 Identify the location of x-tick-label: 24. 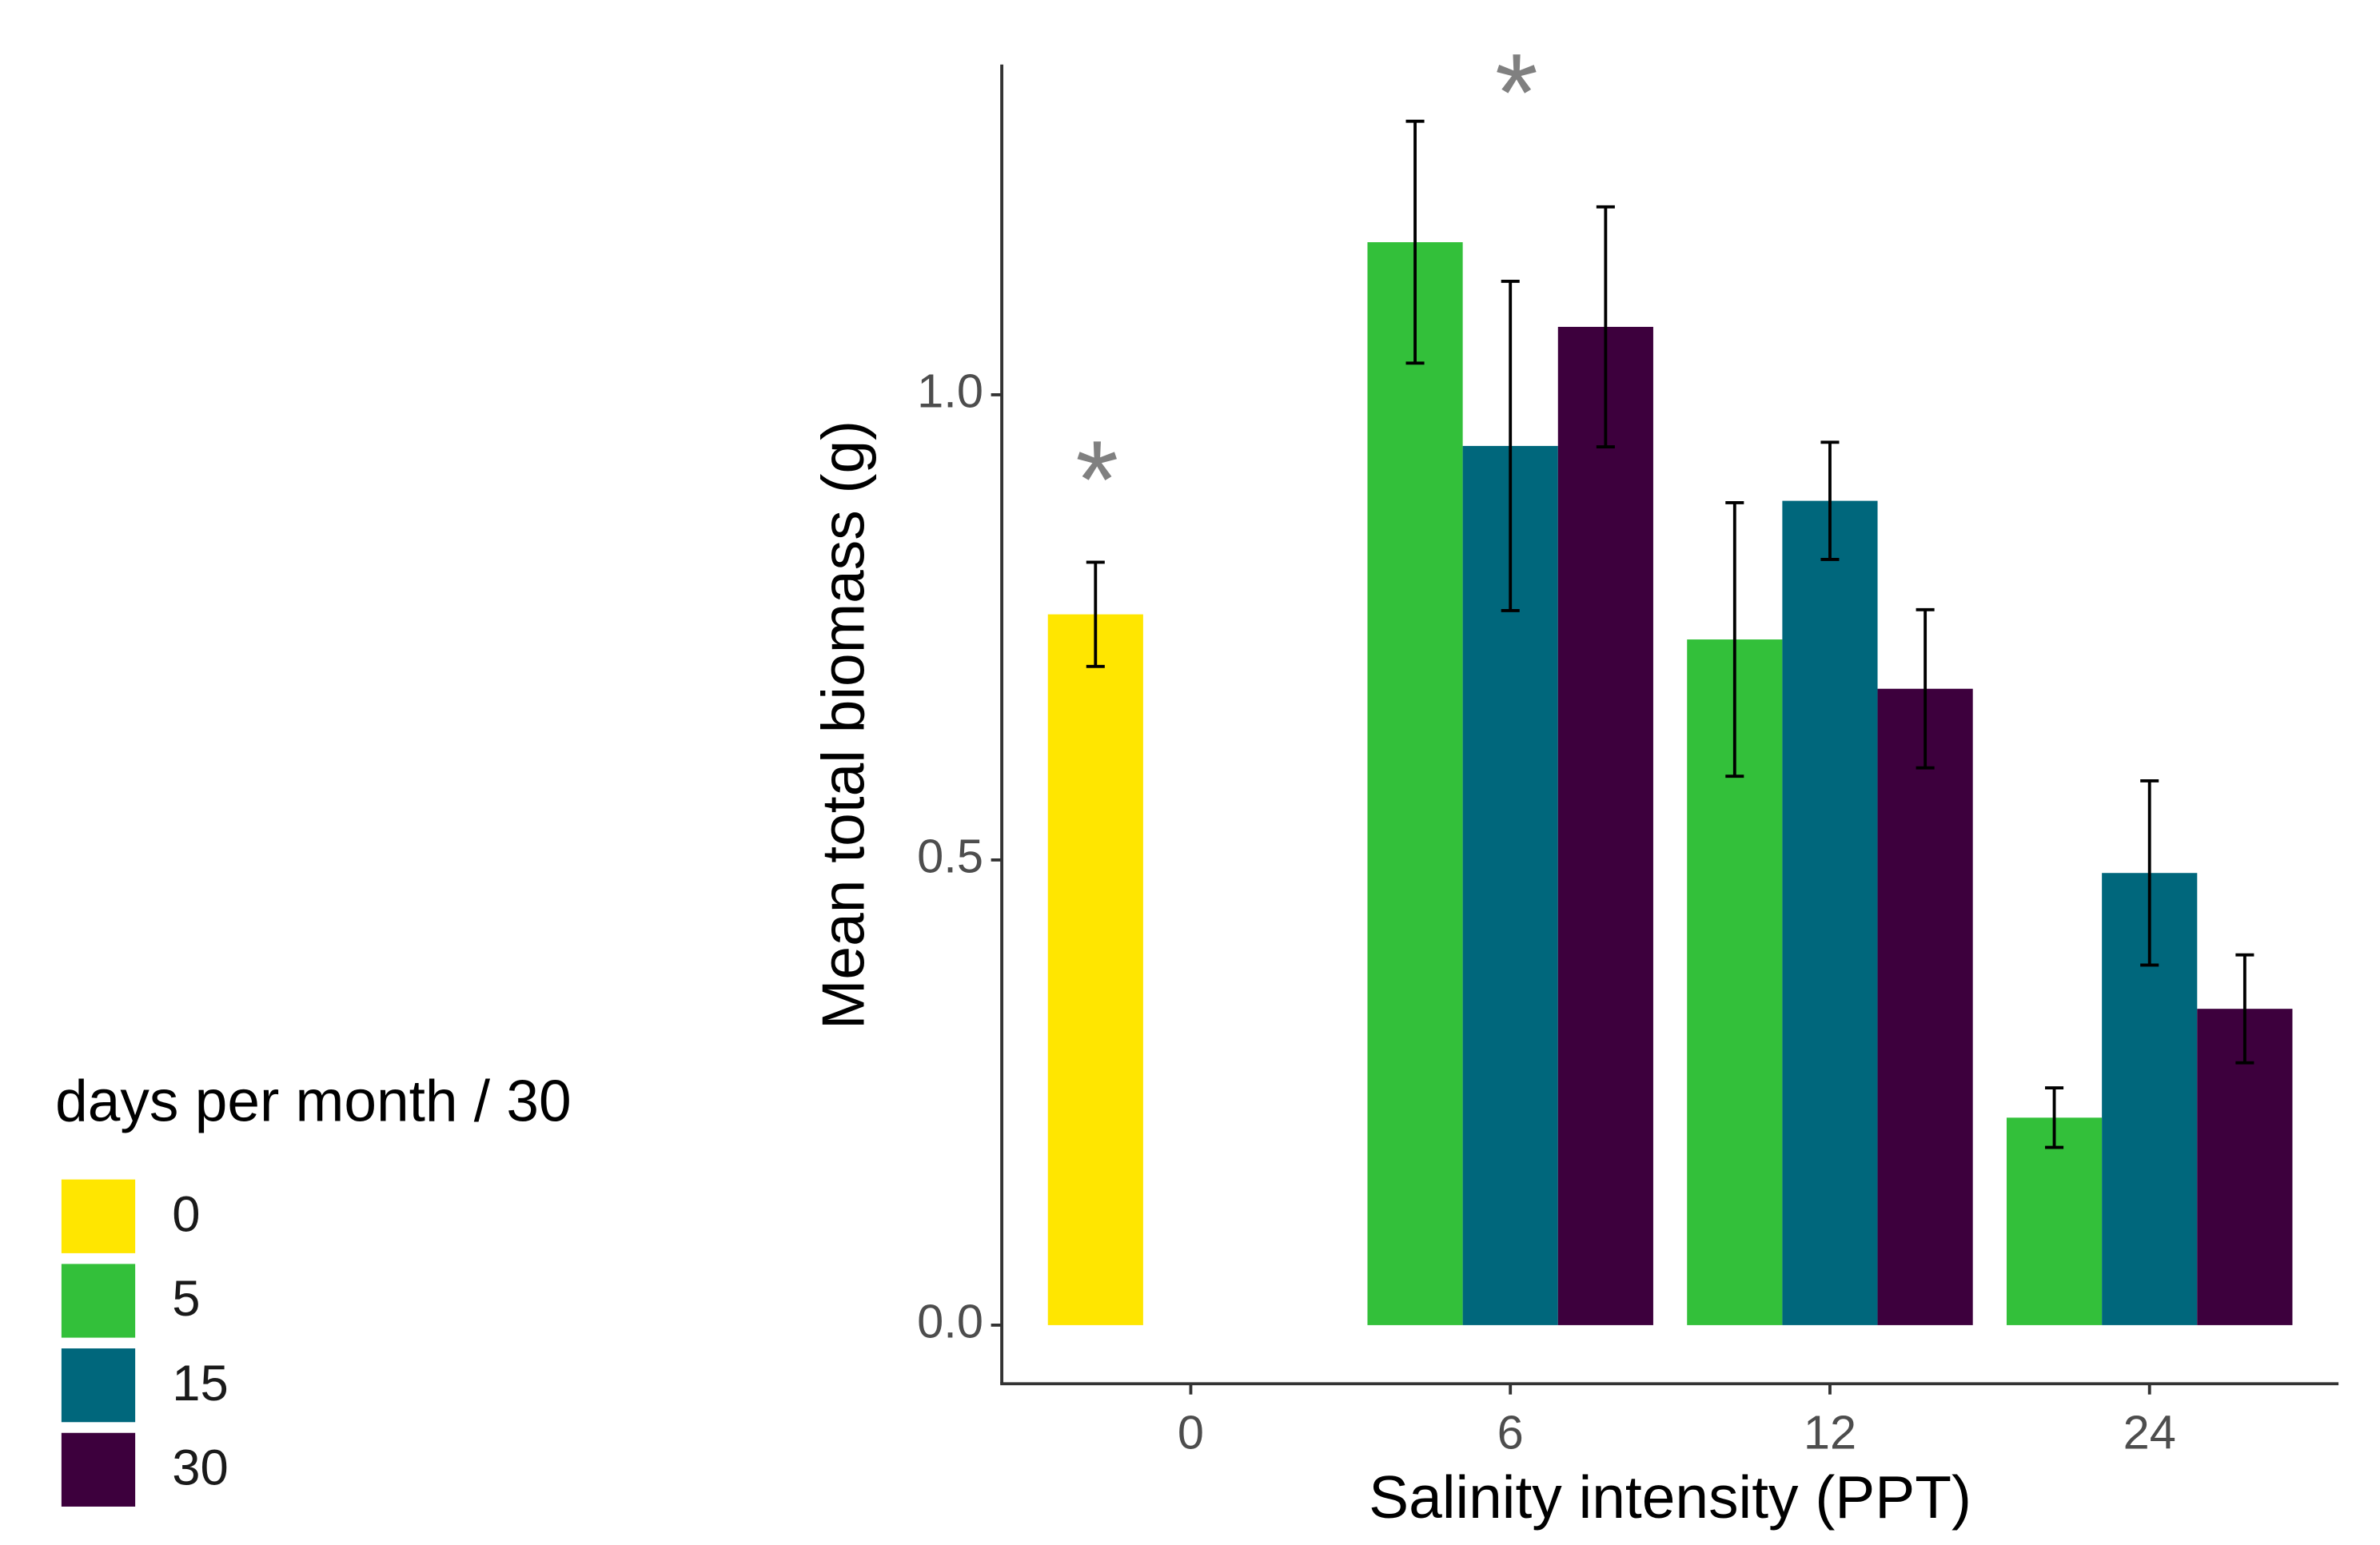
(2150, 1432).